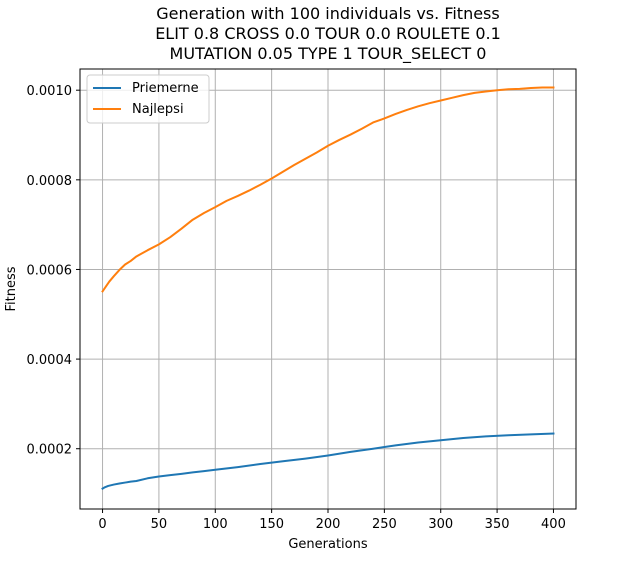 Image resolution: width=640 pixels, height=571 pixels. Describe the element at coordinates (165, 88) in the screenshot. I see `legend-label-priemerne: Priemerne` at that location.